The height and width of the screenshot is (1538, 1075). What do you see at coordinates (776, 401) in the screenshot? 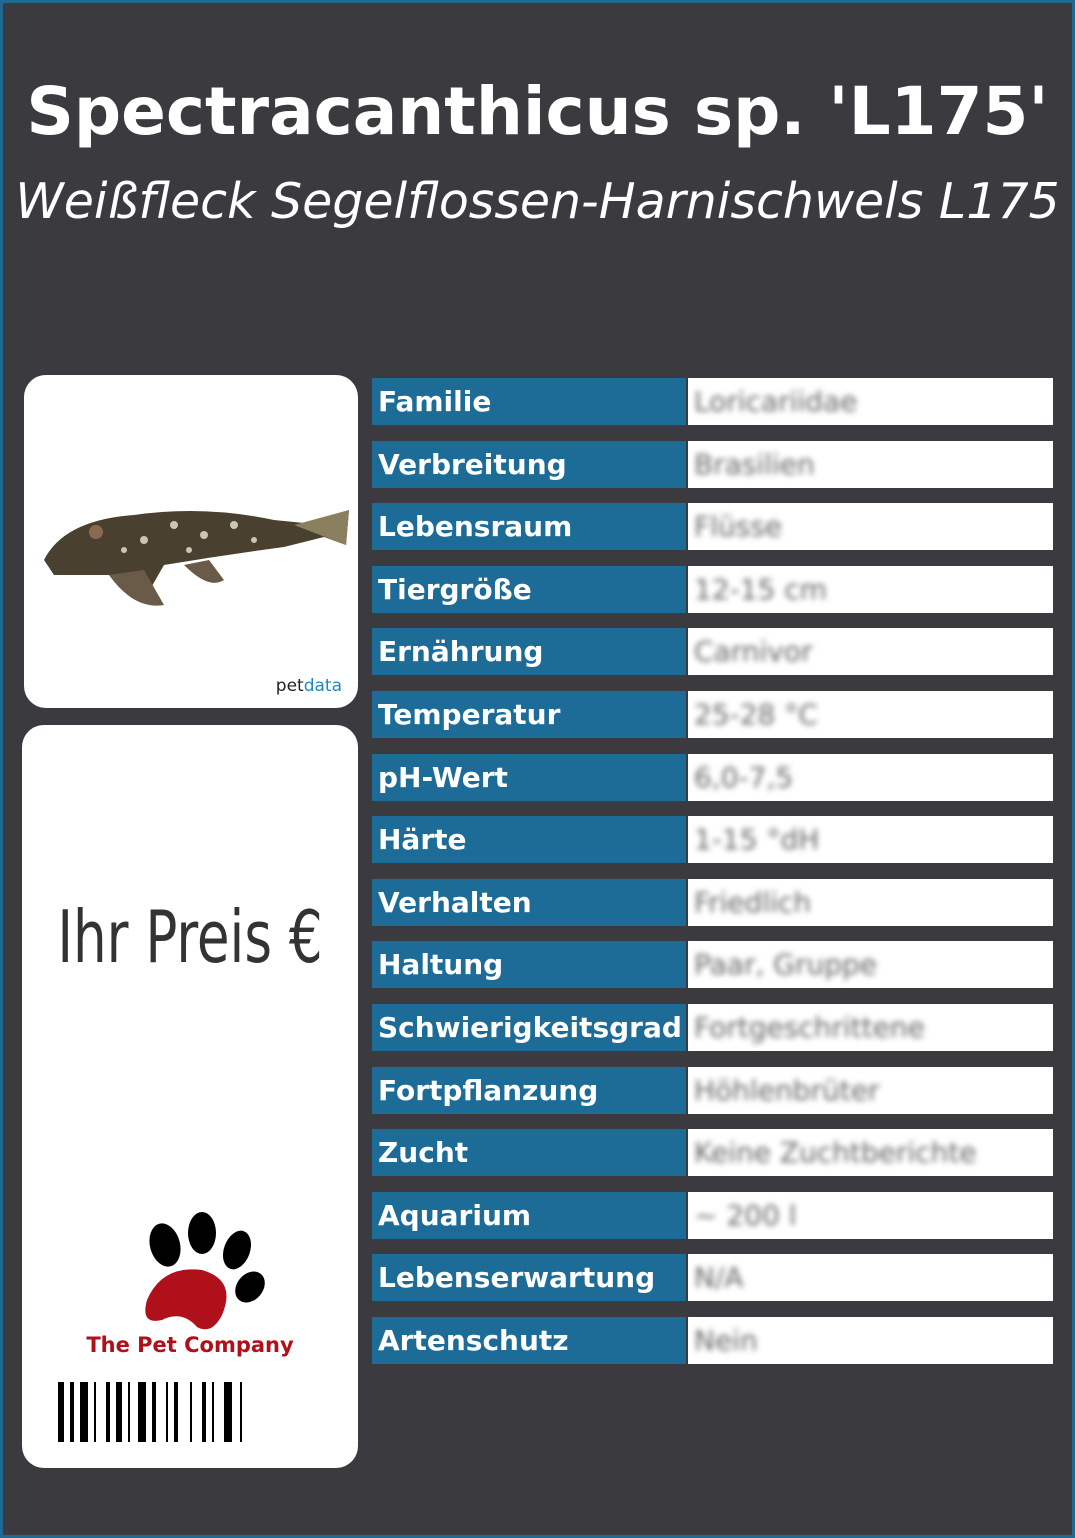
I see `row-value-text: Loricariidae` at bounding box center [776, 401].